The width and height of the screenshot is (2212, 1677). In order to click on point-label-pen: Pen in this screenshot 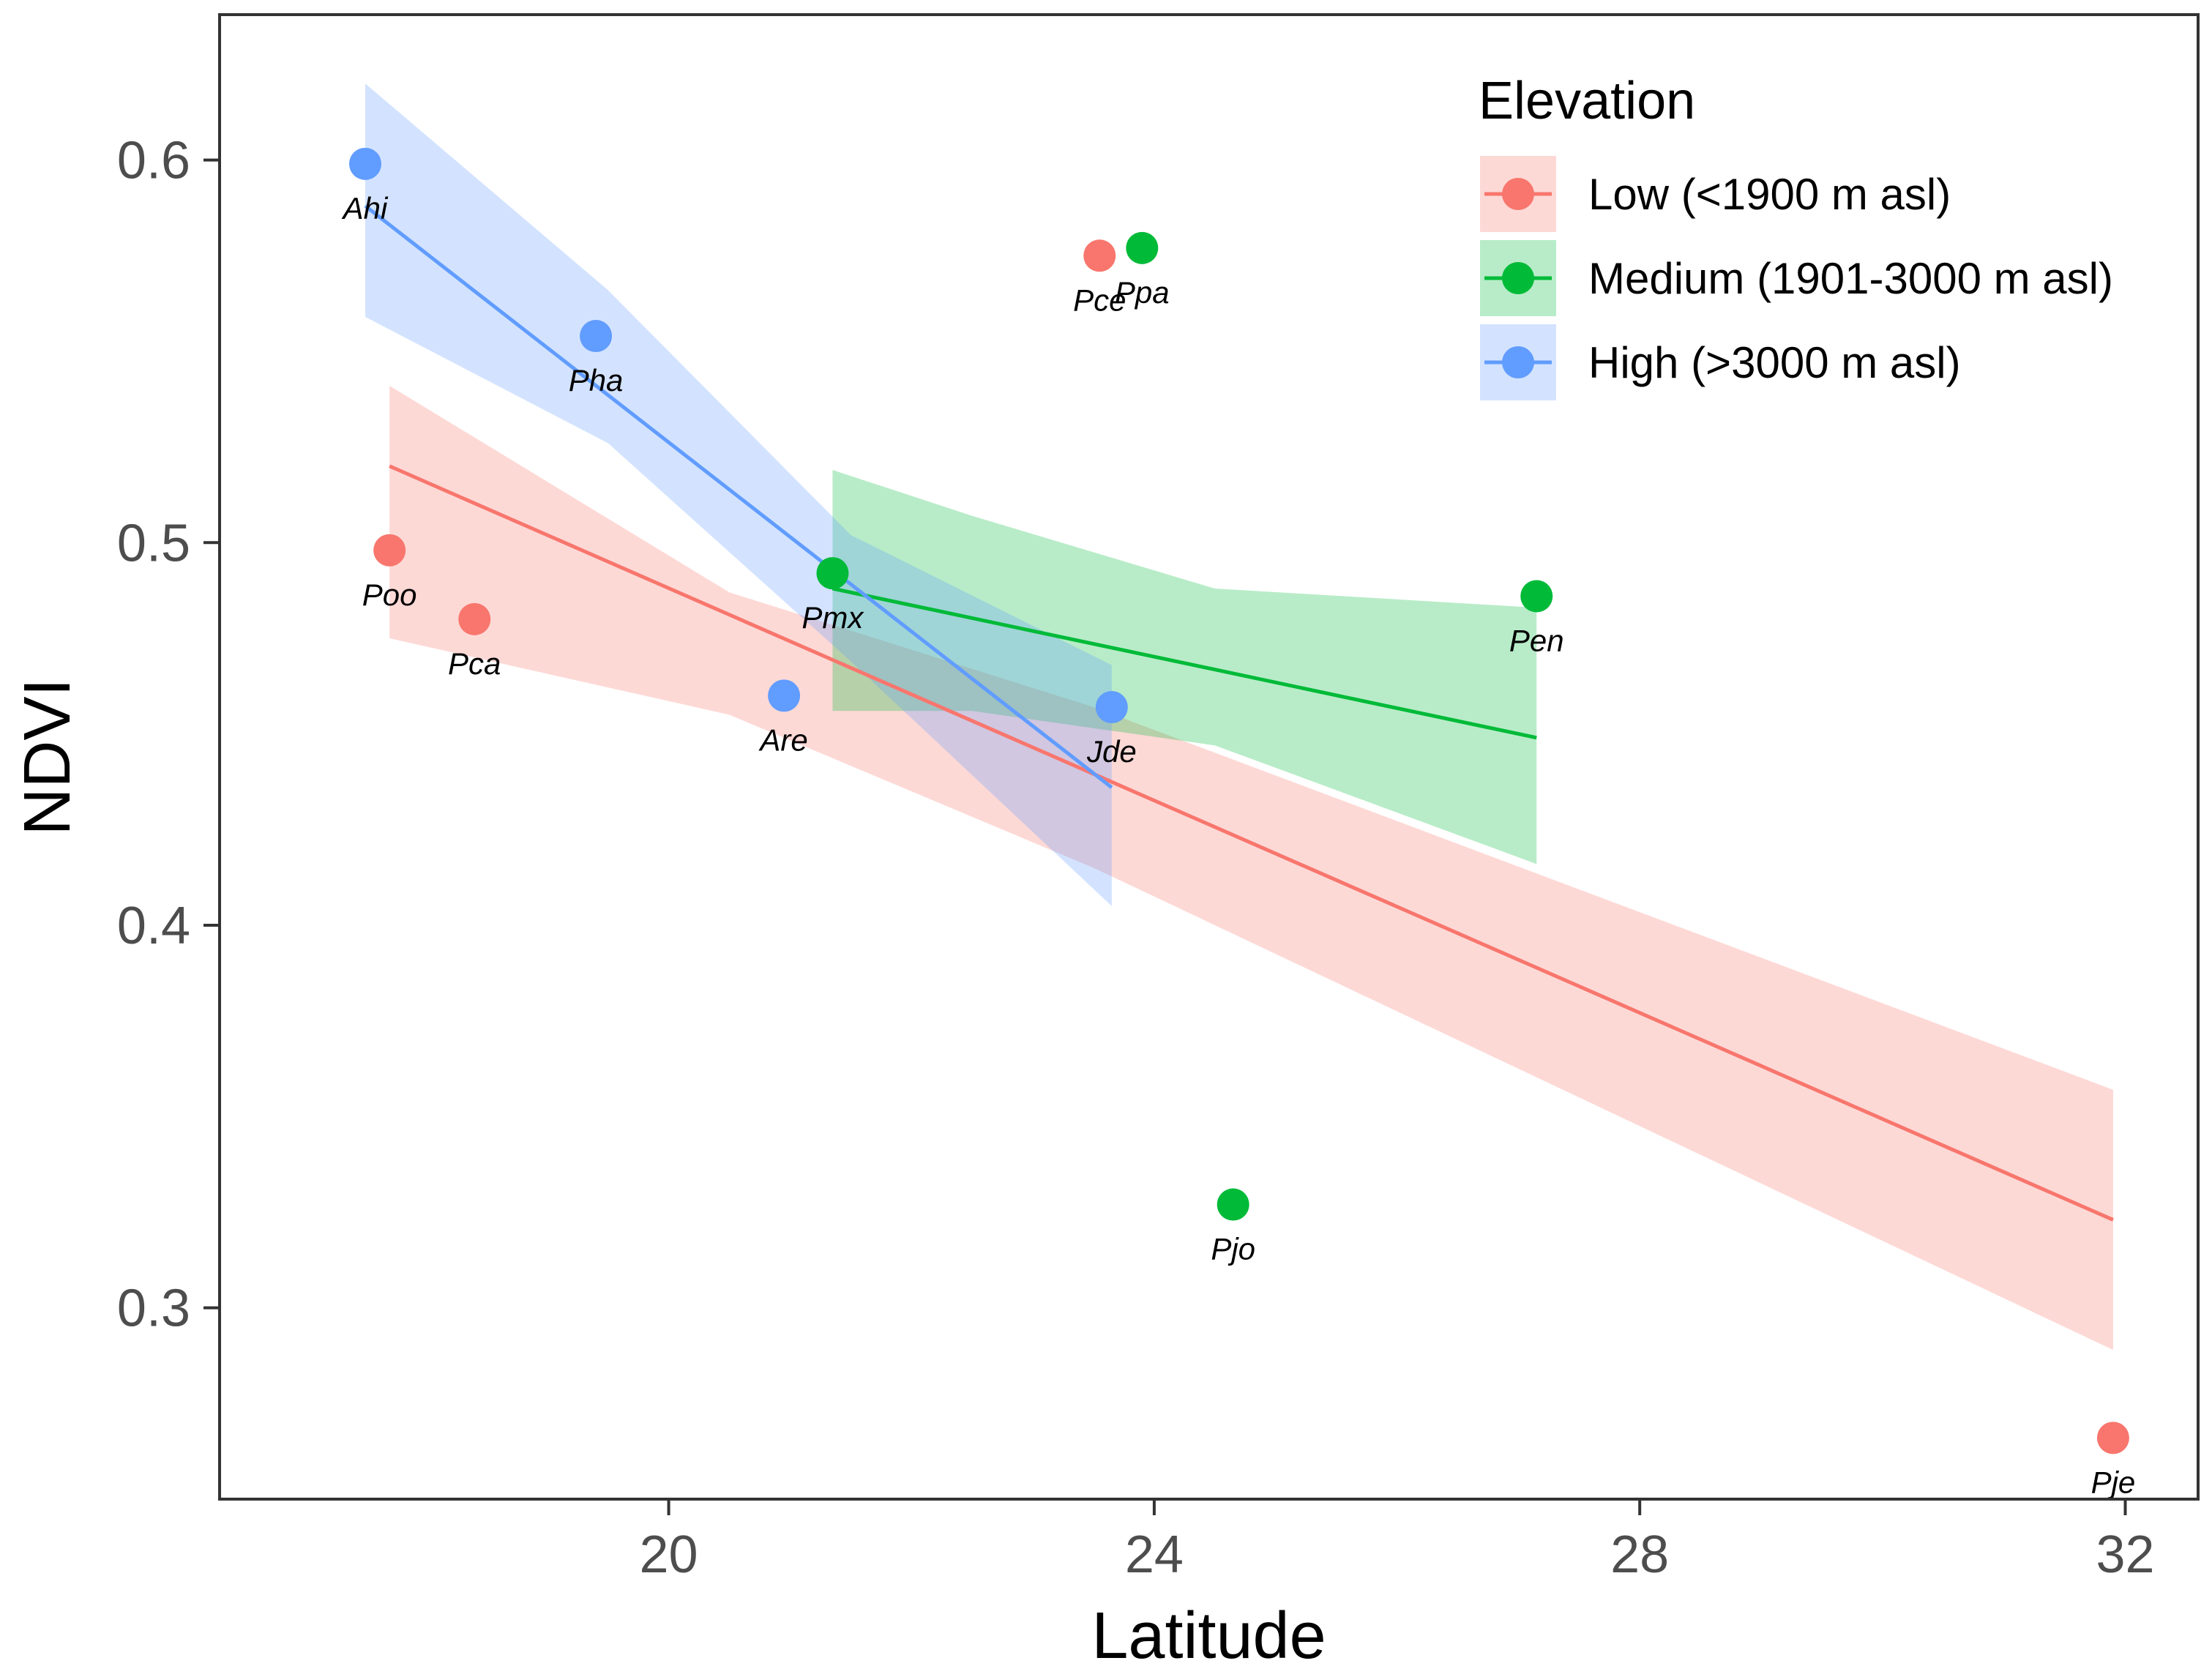, I will do `click(1537, 640)`.